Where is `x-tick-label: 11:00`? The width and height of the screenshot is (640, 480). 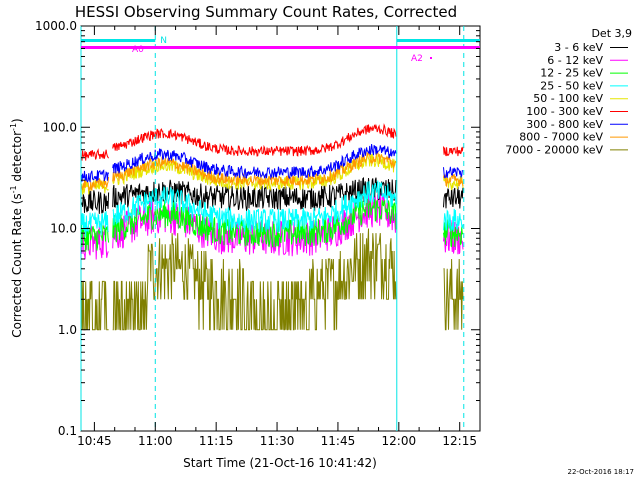 x-tick-label: 11:00 is located at coordinates (155, 441).